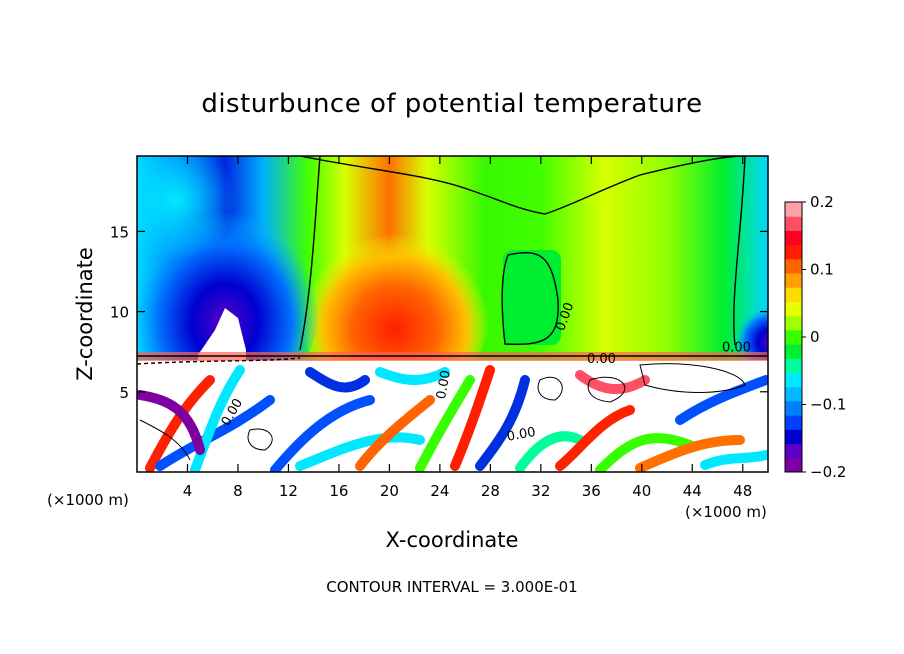 Image resolution: width=904 pixels, height=654 pixels. Describe the element at coordinates (828, 472) in the screenshot. I see `colorbar-tick-label: −0.2` at that location.